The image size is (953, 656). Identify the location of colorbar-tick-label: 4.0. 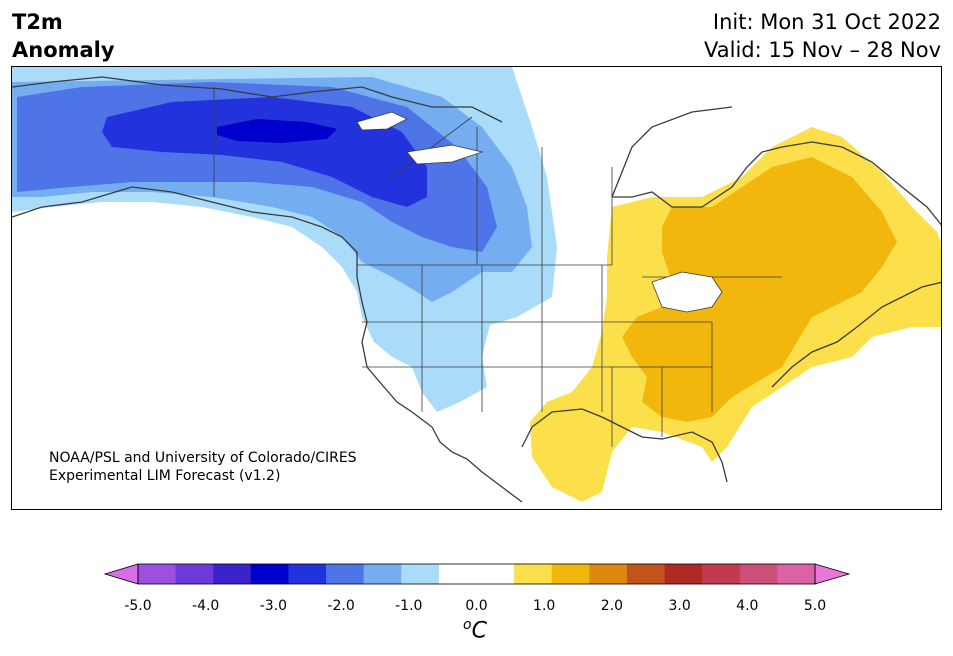
(747, 606).